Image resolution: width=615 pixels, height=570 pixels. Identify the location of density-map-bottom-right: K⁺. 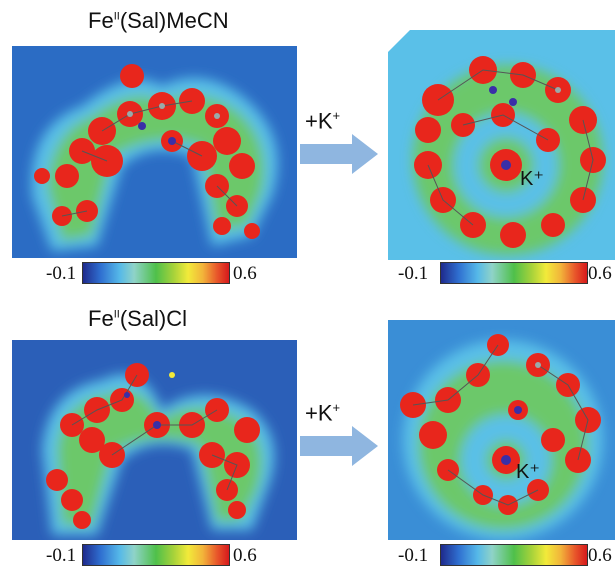
(501, 430).